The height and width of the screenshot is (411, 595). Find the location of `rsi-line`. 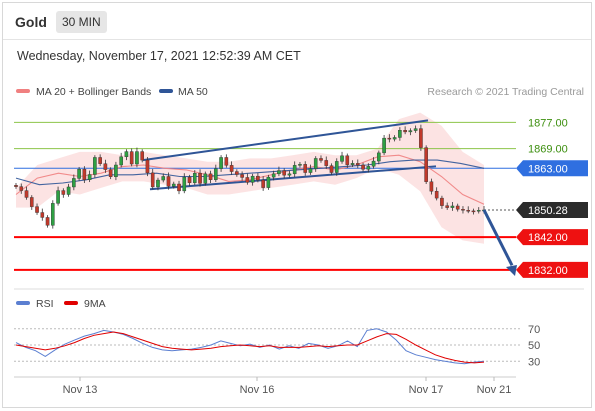

rsi-line is located at coordinates (250, 346).